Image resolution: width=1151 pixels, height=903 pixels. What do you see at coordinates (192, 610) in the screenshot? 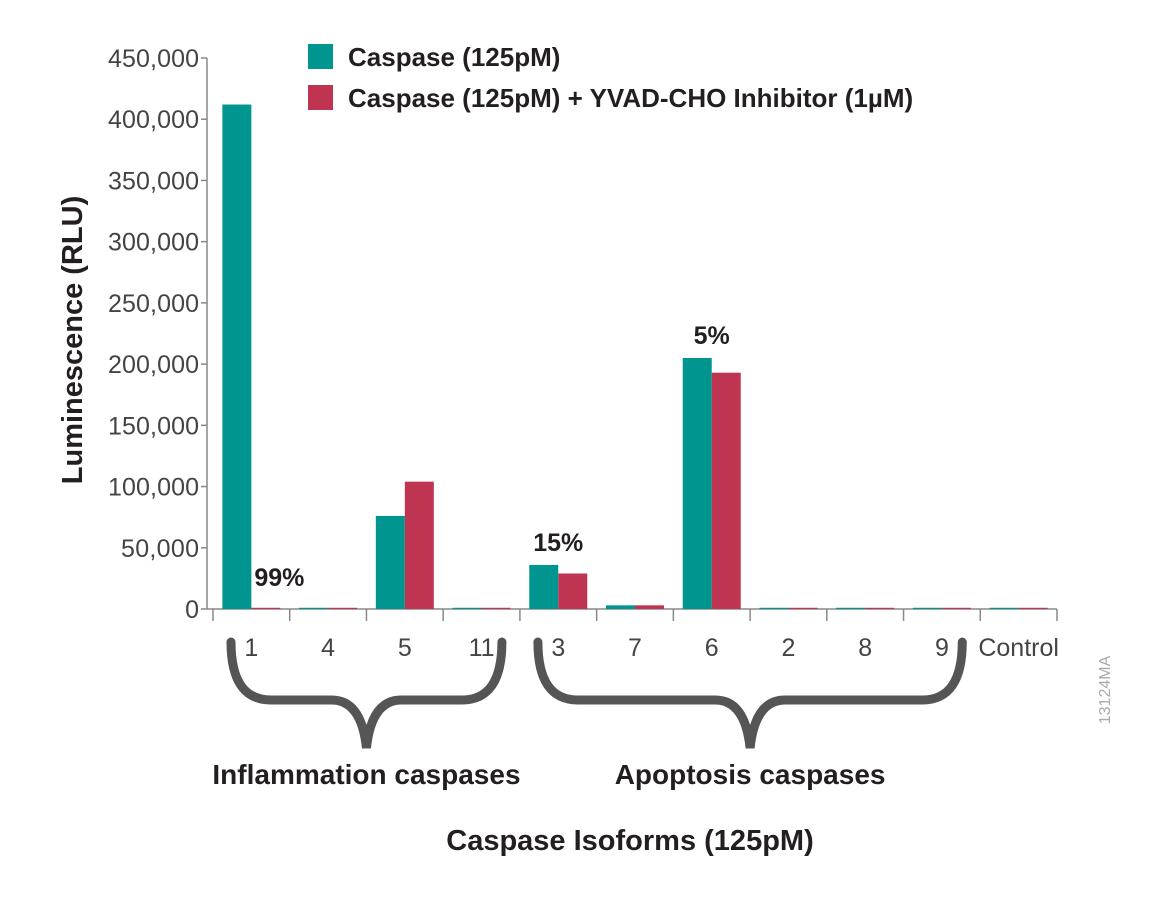
I see `y-tick-label: 0` at bounding box center [192, 610].